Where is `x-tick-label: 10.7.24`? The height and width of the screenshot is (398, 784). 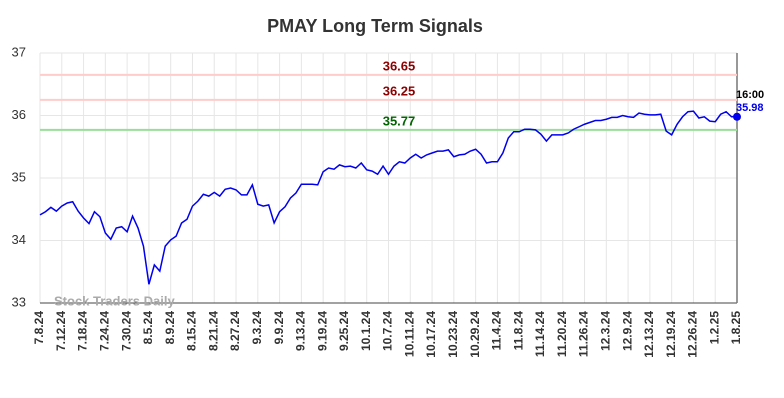
x-tick-label: 10.7.24 is located at coordinates (388, 331).